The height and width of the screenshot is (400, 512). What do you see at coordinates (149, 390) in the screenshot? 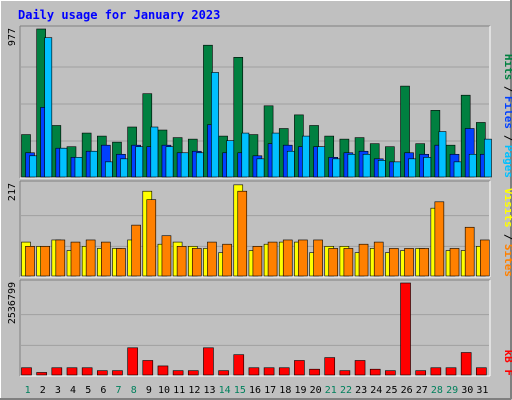
I see `day-label: 9` at bounding box center [149, 390].